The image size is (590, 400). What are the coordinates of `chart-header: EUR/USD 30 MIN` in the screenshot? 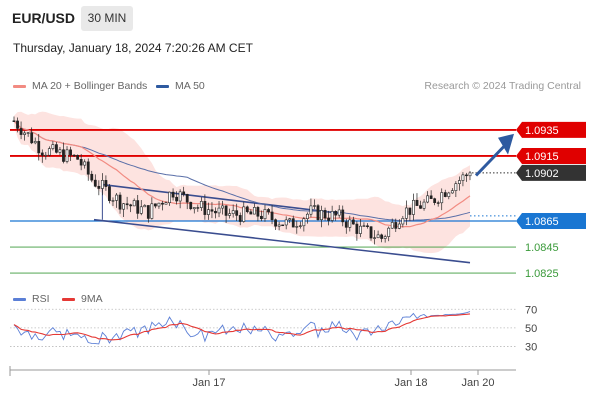 It's located at (295, 18).